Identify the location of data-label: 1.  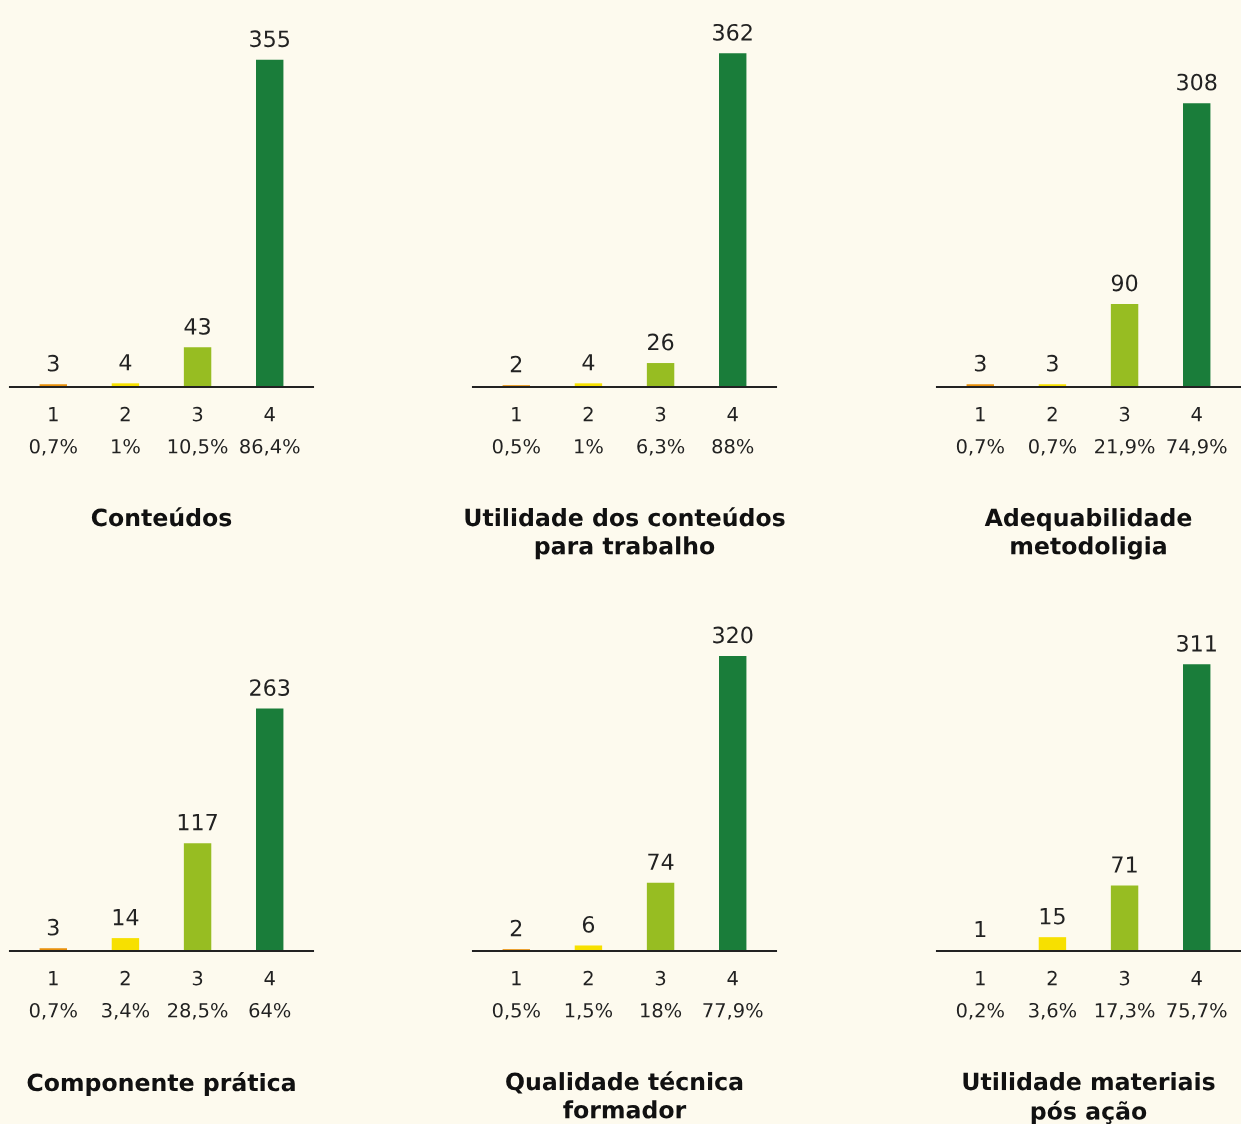
(980, 929).